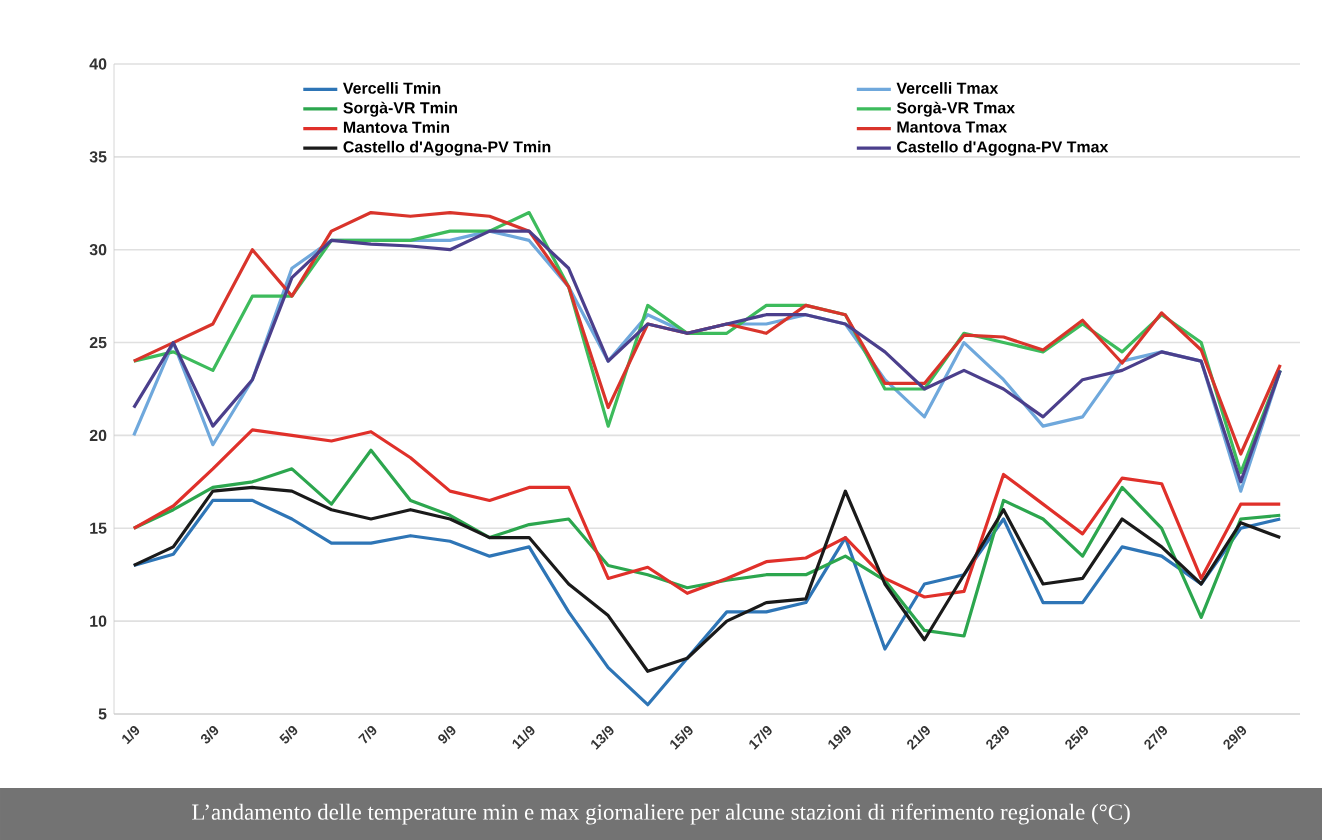 Image resolution: width=1322 pixels, height=840 pixels. Describe the element at coordinates (661, 814) in the screenshot. I see `text: L’andamento delle temperature min e max giornaliere per alcune stazioni di riferimento regionale (°C)` at that location.